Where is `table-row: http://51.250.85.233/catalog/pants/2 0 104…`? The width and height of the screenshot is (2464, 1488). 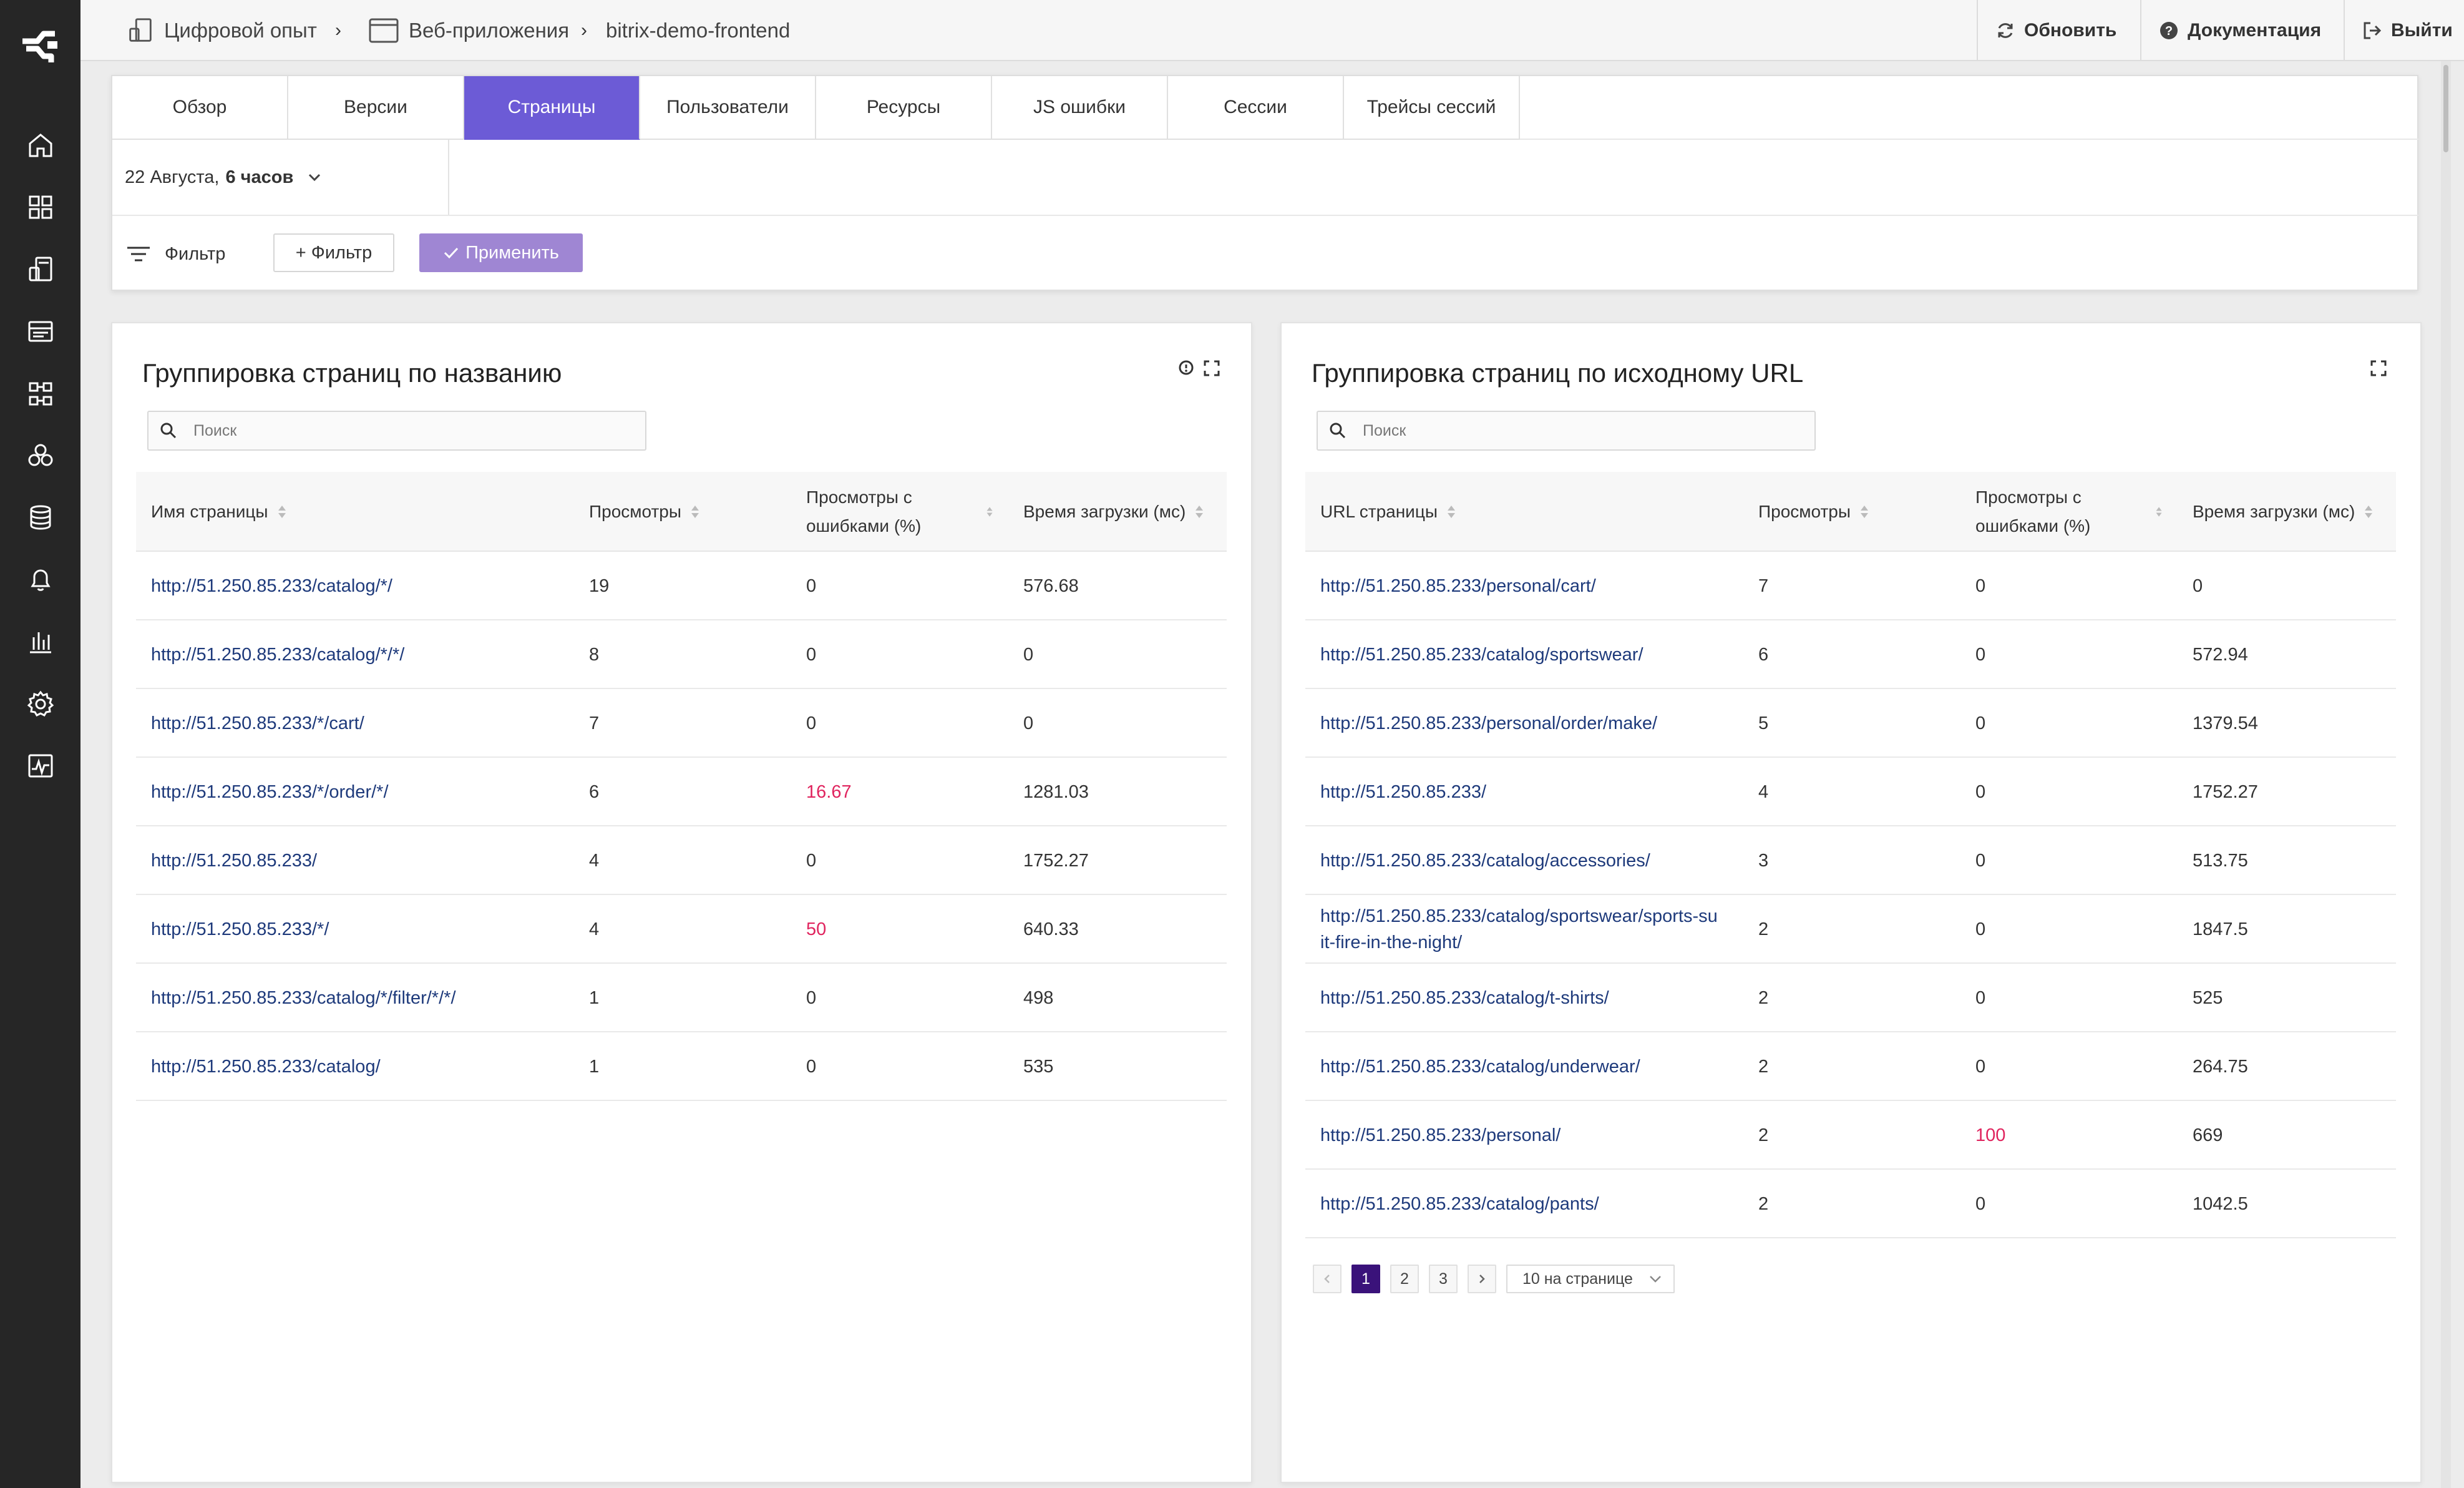
table-row: http://51.250.85.233/catalog/pants/2 0 104… is located at coordinates (1851, 1204).